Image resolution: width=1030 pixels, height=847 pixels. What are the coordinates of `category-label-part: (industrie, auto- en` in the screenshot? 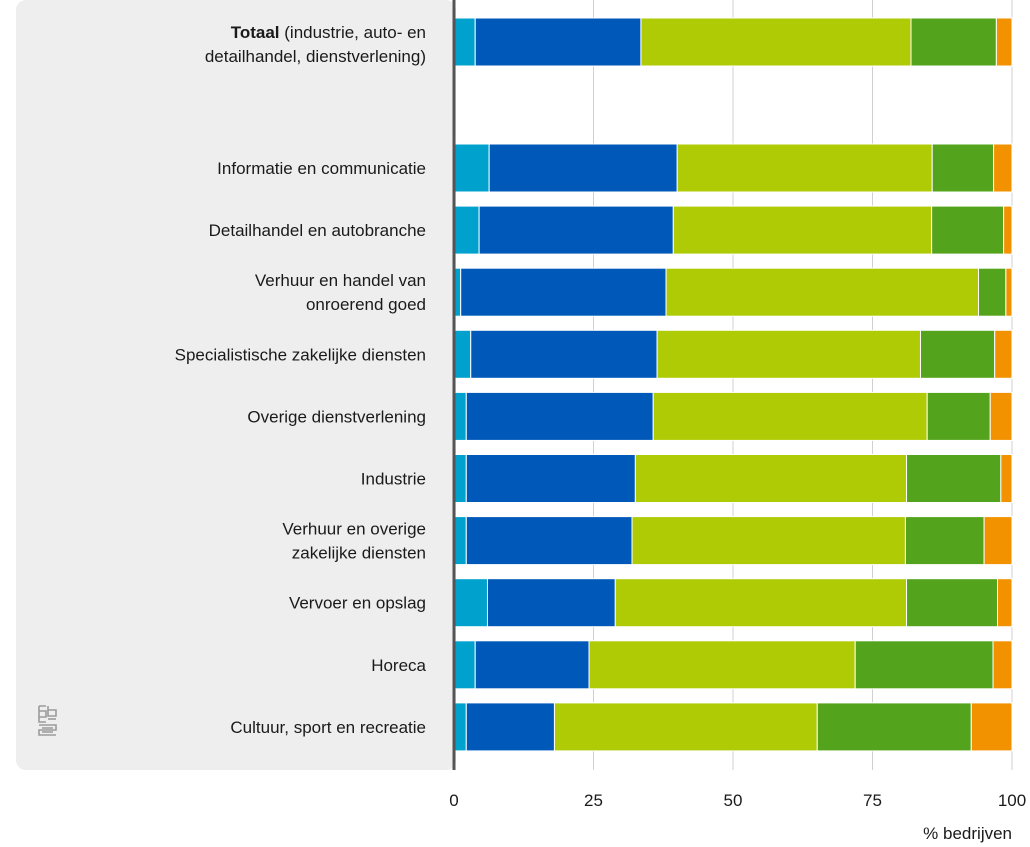 It's located at (353, 32).